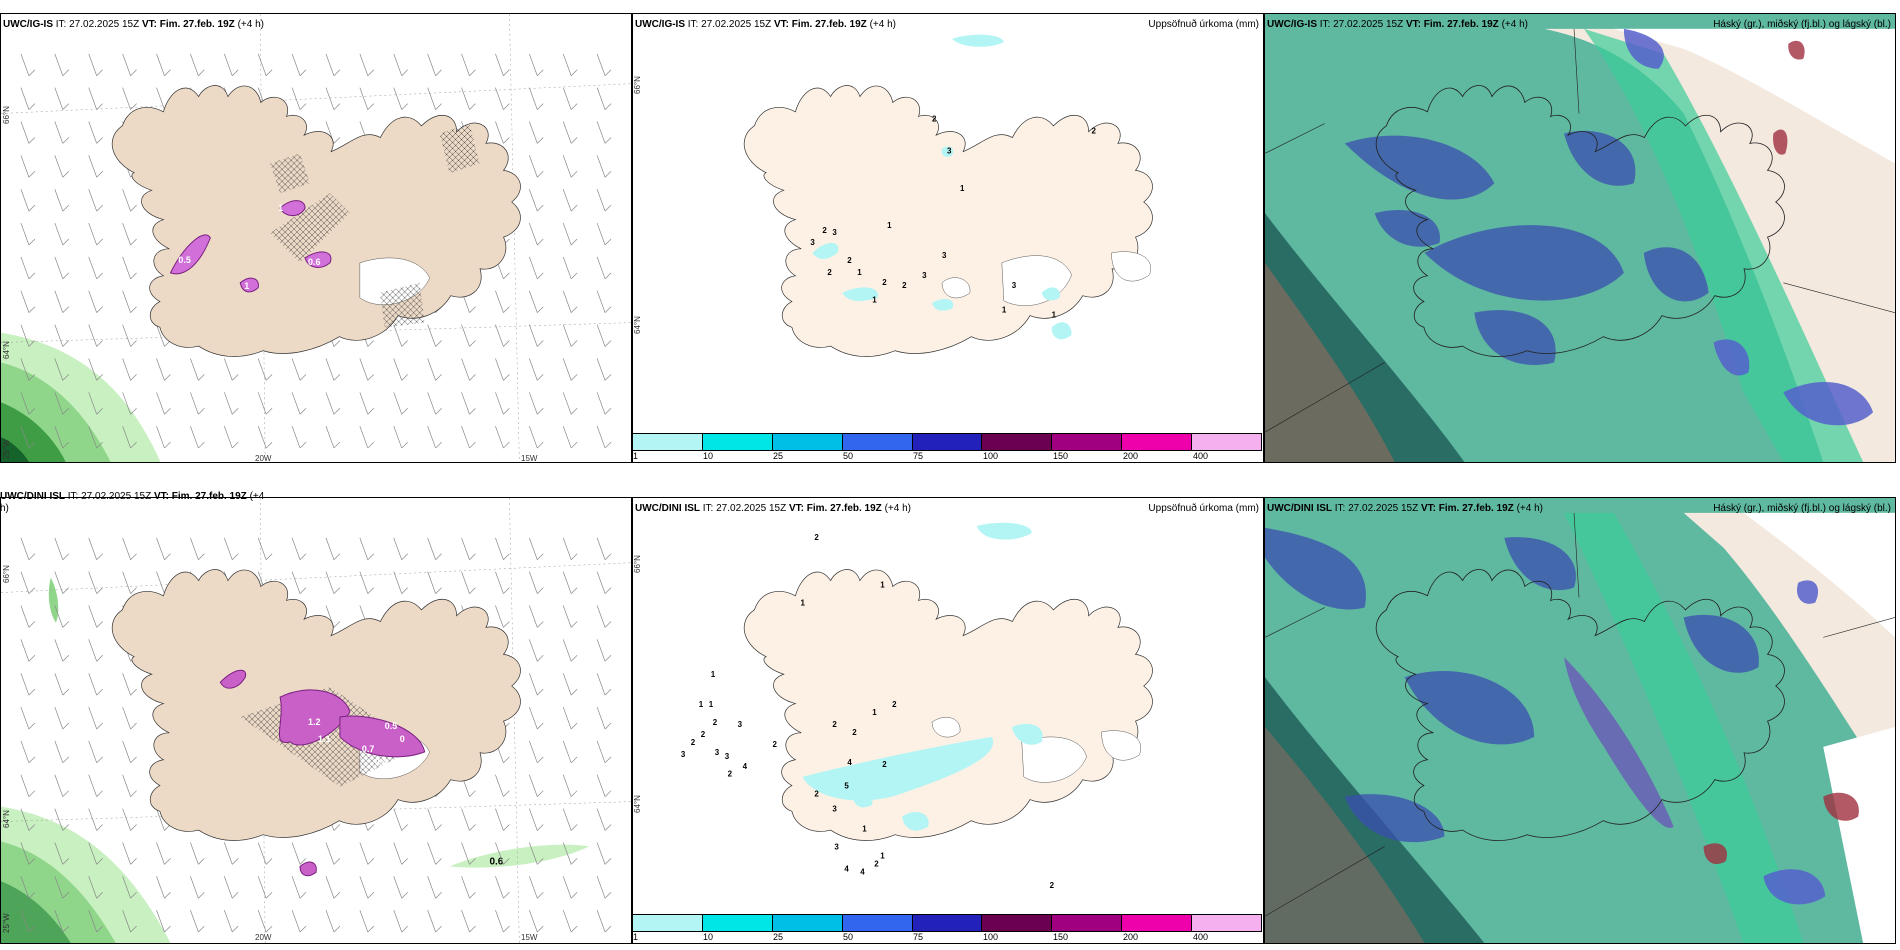 This screenshot has height=950, width=1900. Describe the element at coordinates (778, 456) in the screenshot. I see `colorbar-tick-label: 25` at that location.